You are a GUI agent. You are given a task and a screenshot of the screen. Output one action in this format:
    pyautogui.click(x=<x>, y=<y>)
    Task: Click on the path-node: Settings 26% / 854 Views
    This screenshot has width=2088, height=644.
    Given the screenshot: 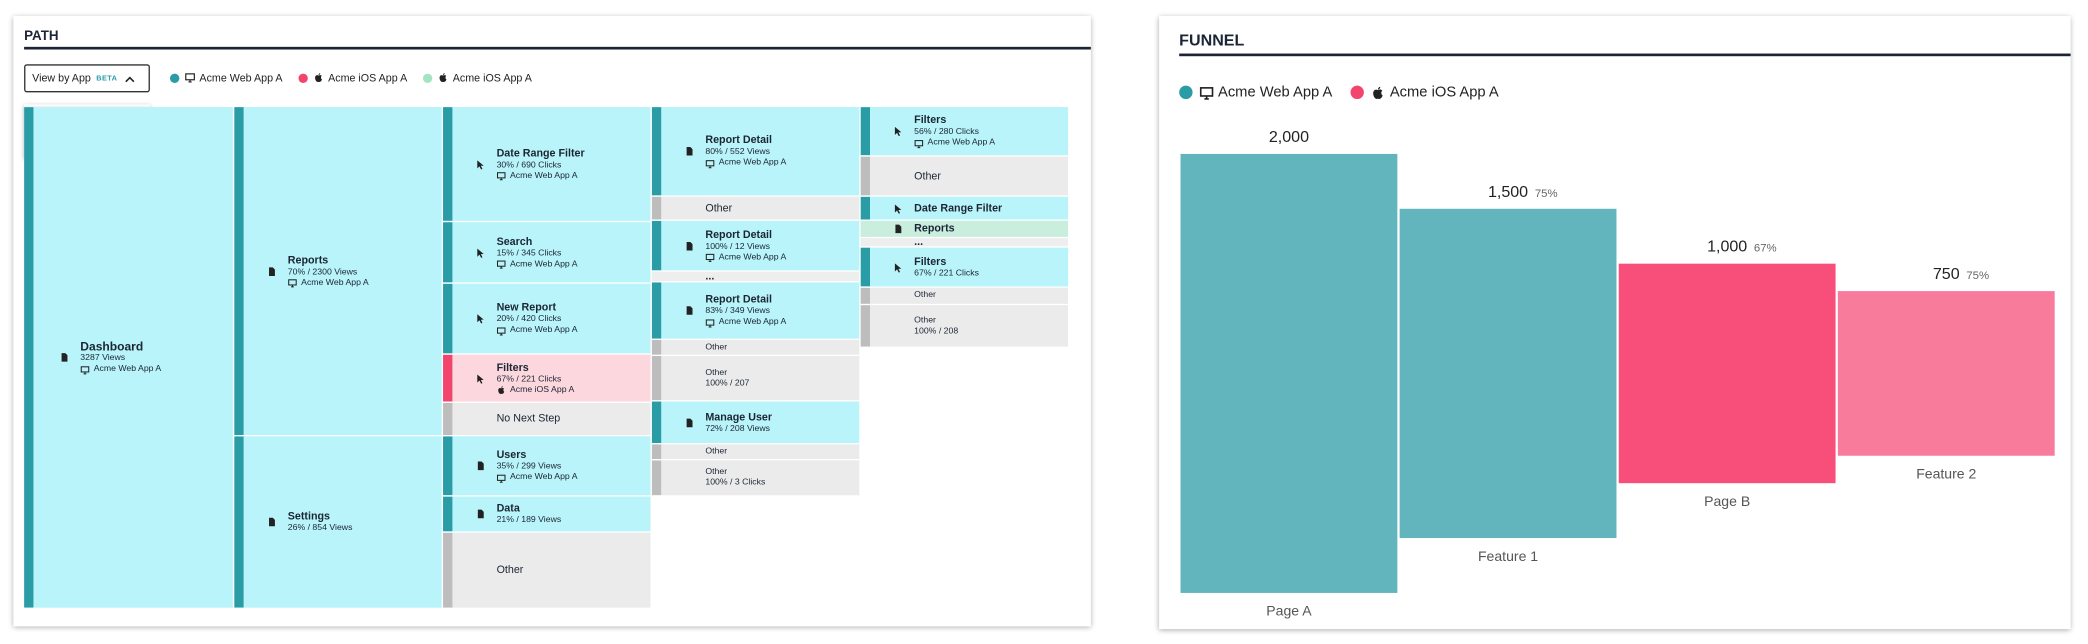 What is the action you would take?
    pyautogui.click(x=338, y=522)
    